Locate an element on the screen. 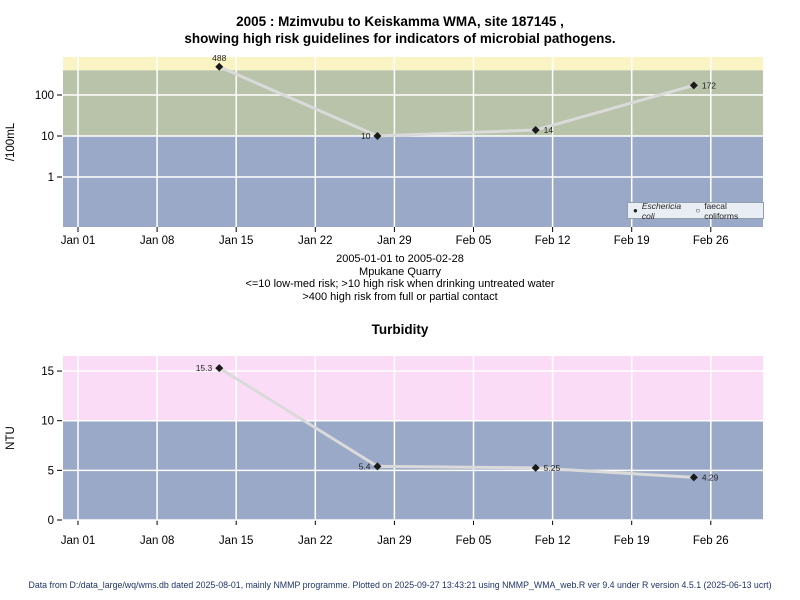  data-point-label: 5.4 is located at coordinates (365, 466).